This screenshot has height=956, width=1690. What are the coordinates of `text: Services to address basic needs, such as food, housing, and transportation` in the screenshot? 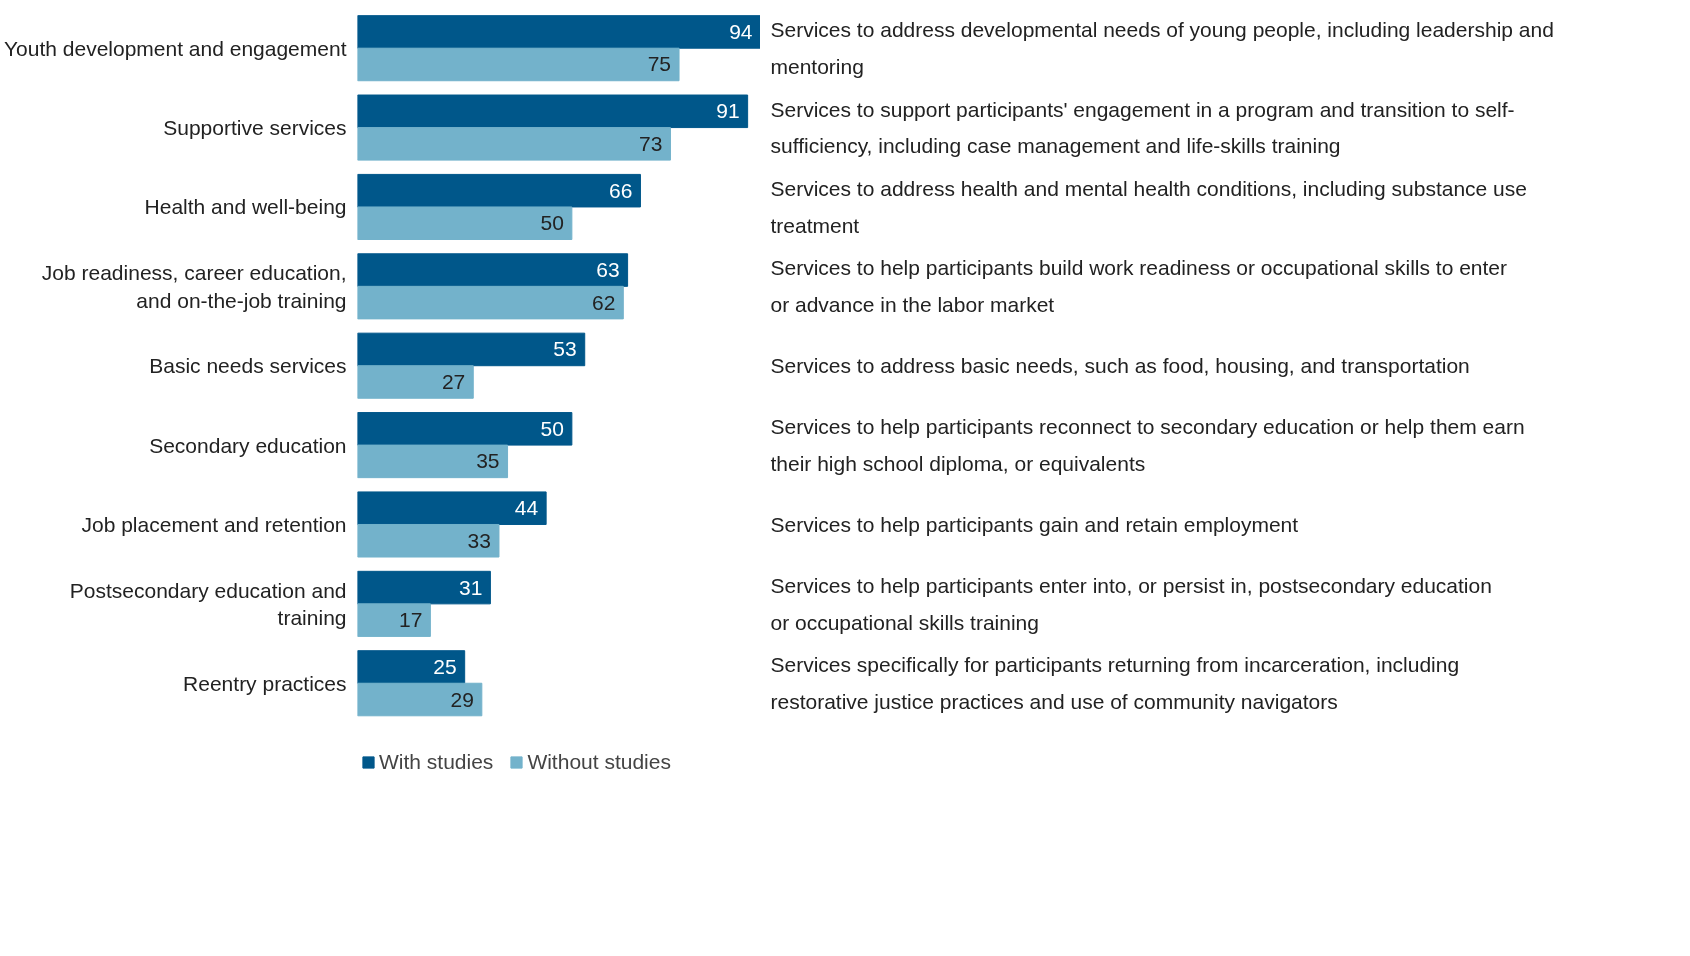 It's located at (1120, 366).